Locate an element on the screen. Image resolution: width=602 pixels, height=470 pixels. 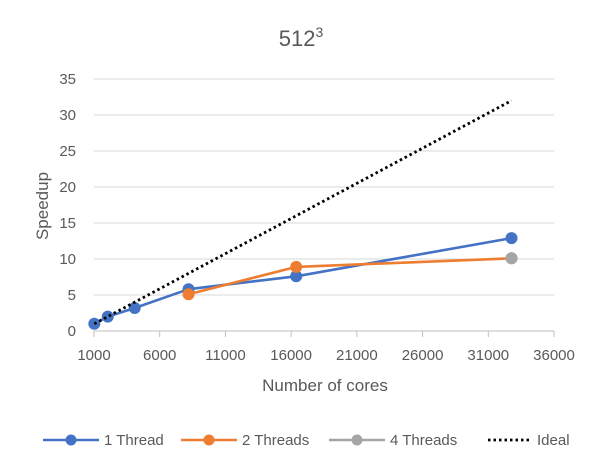
legend: 1 Thread 2 Threads 4 Threads Ideal is located at coordinates (306, 440).